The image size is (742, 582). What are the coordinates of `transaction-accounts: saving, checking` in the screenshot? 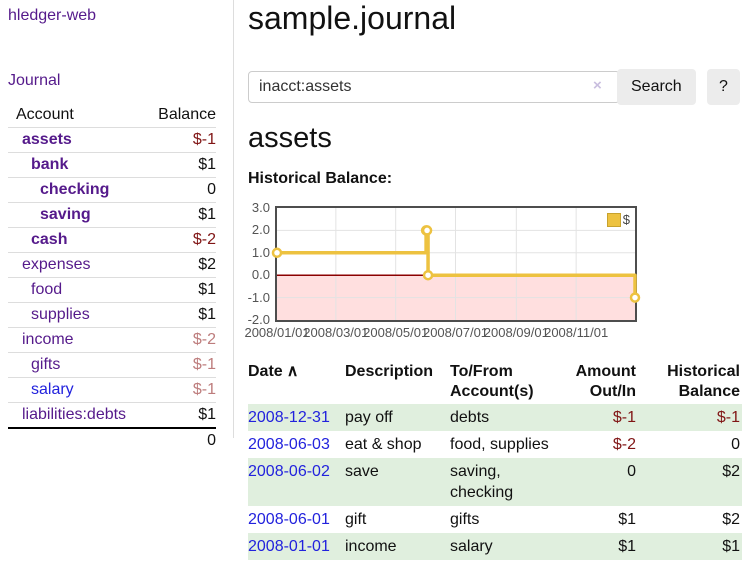 It's located at (505, 482).